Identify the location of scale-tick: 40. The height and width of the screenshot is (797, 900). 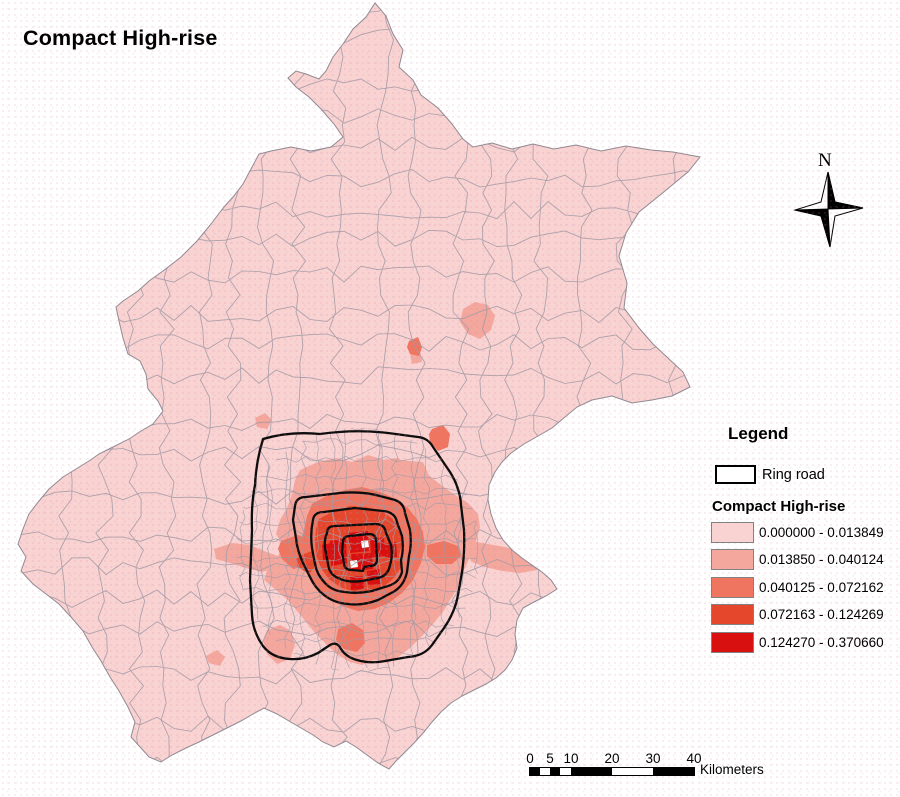
(694, 758).